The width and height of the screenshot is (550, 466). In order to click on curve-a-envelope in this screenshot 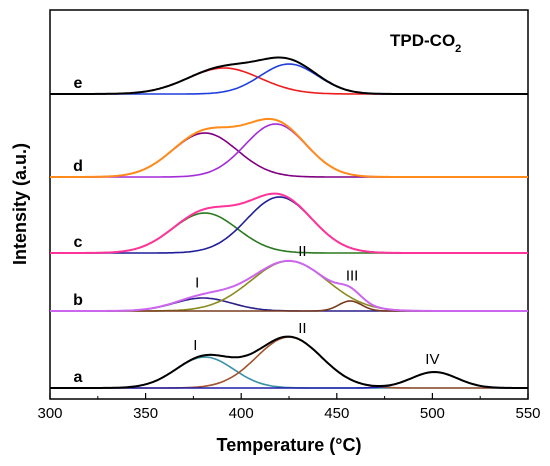, I will do `click(289, 362)`.